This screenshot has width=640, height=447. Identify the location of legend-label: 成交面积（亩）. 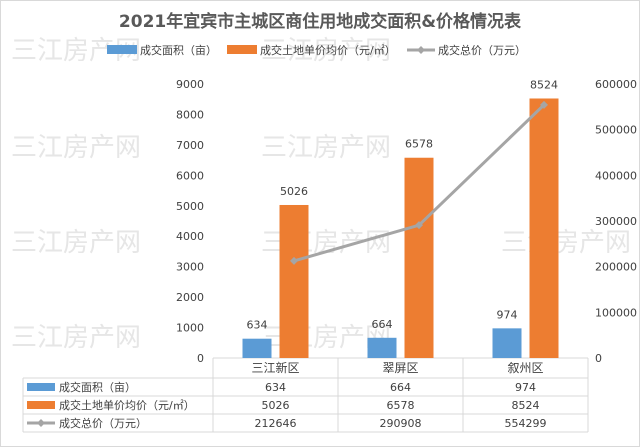
(178, 50).